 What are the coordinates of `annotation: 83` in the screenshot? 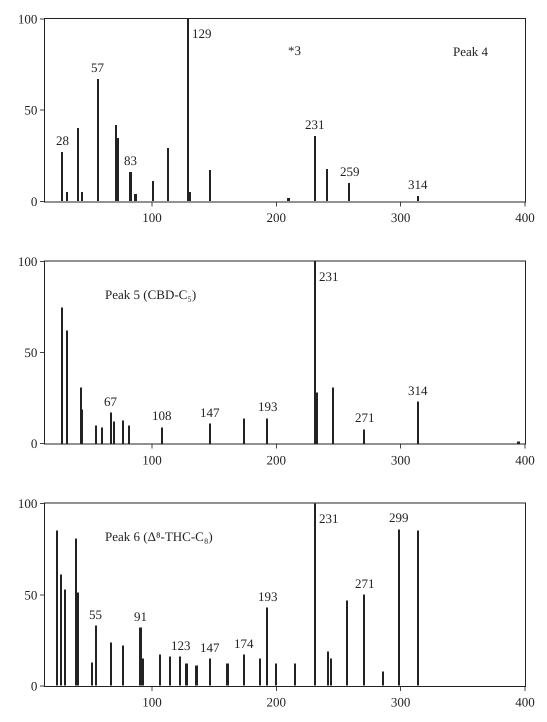 It's located at (130, 160).